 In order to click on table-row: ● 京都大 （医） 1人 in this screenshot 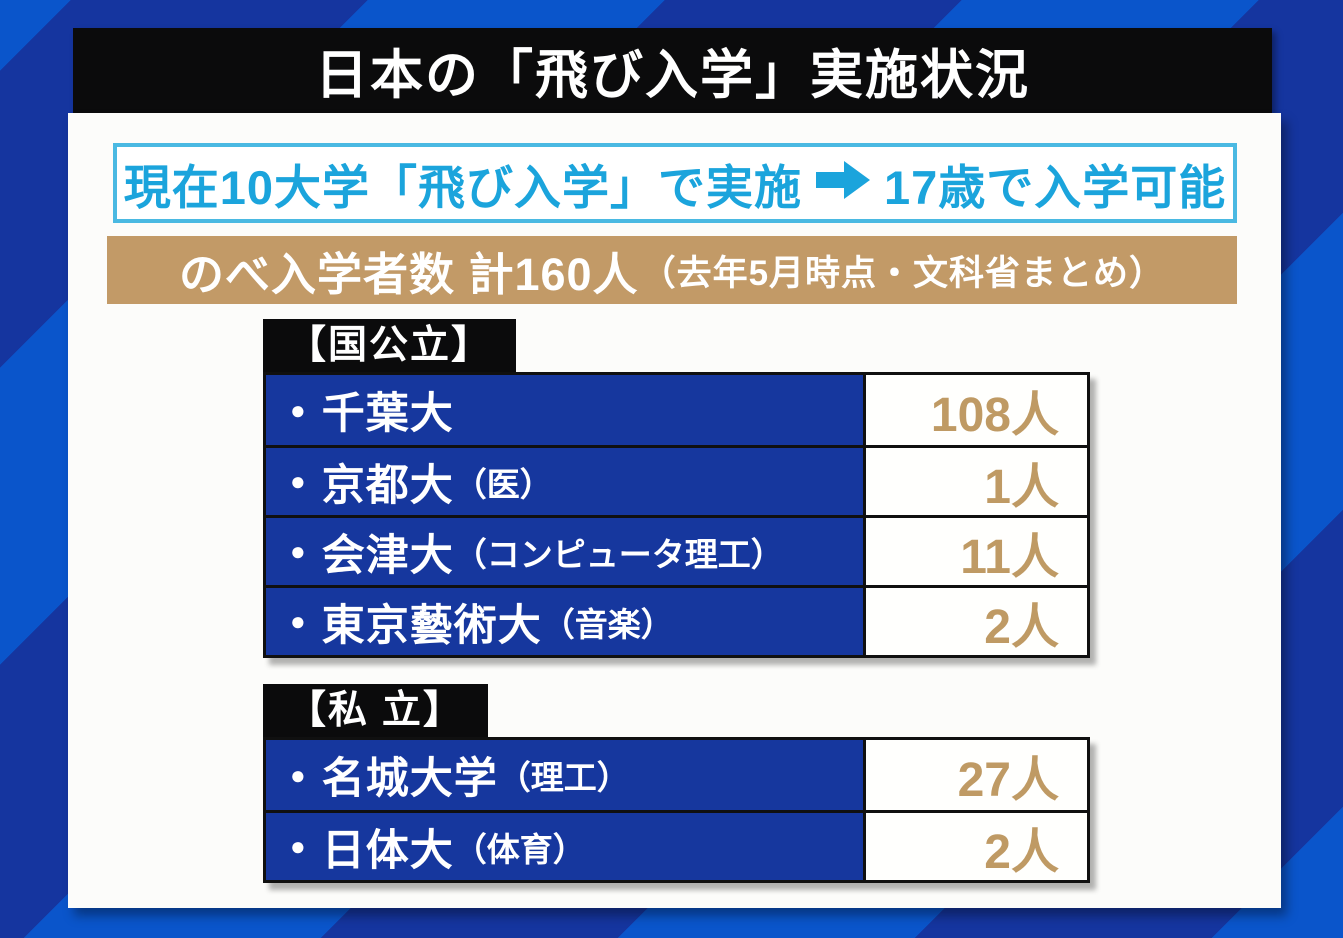, I will do `click(676, 480)`.